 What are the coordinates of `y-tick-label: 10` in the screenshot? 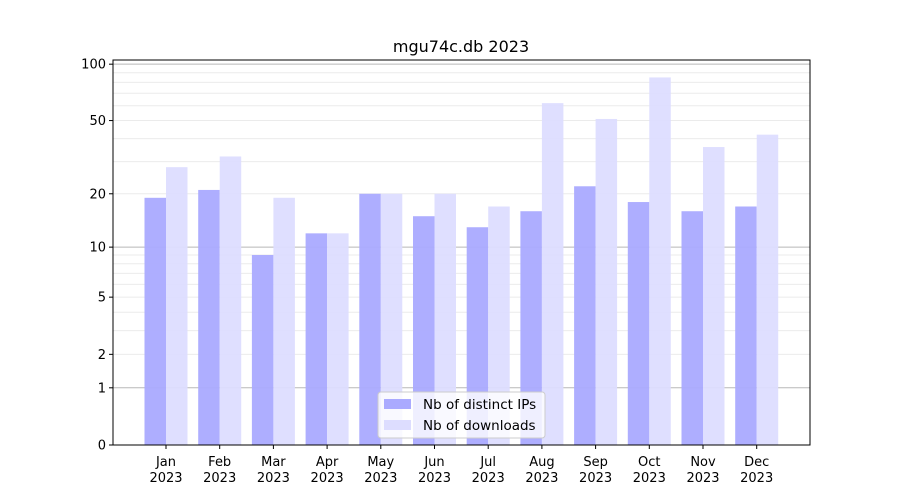 It's located at (97, 248).